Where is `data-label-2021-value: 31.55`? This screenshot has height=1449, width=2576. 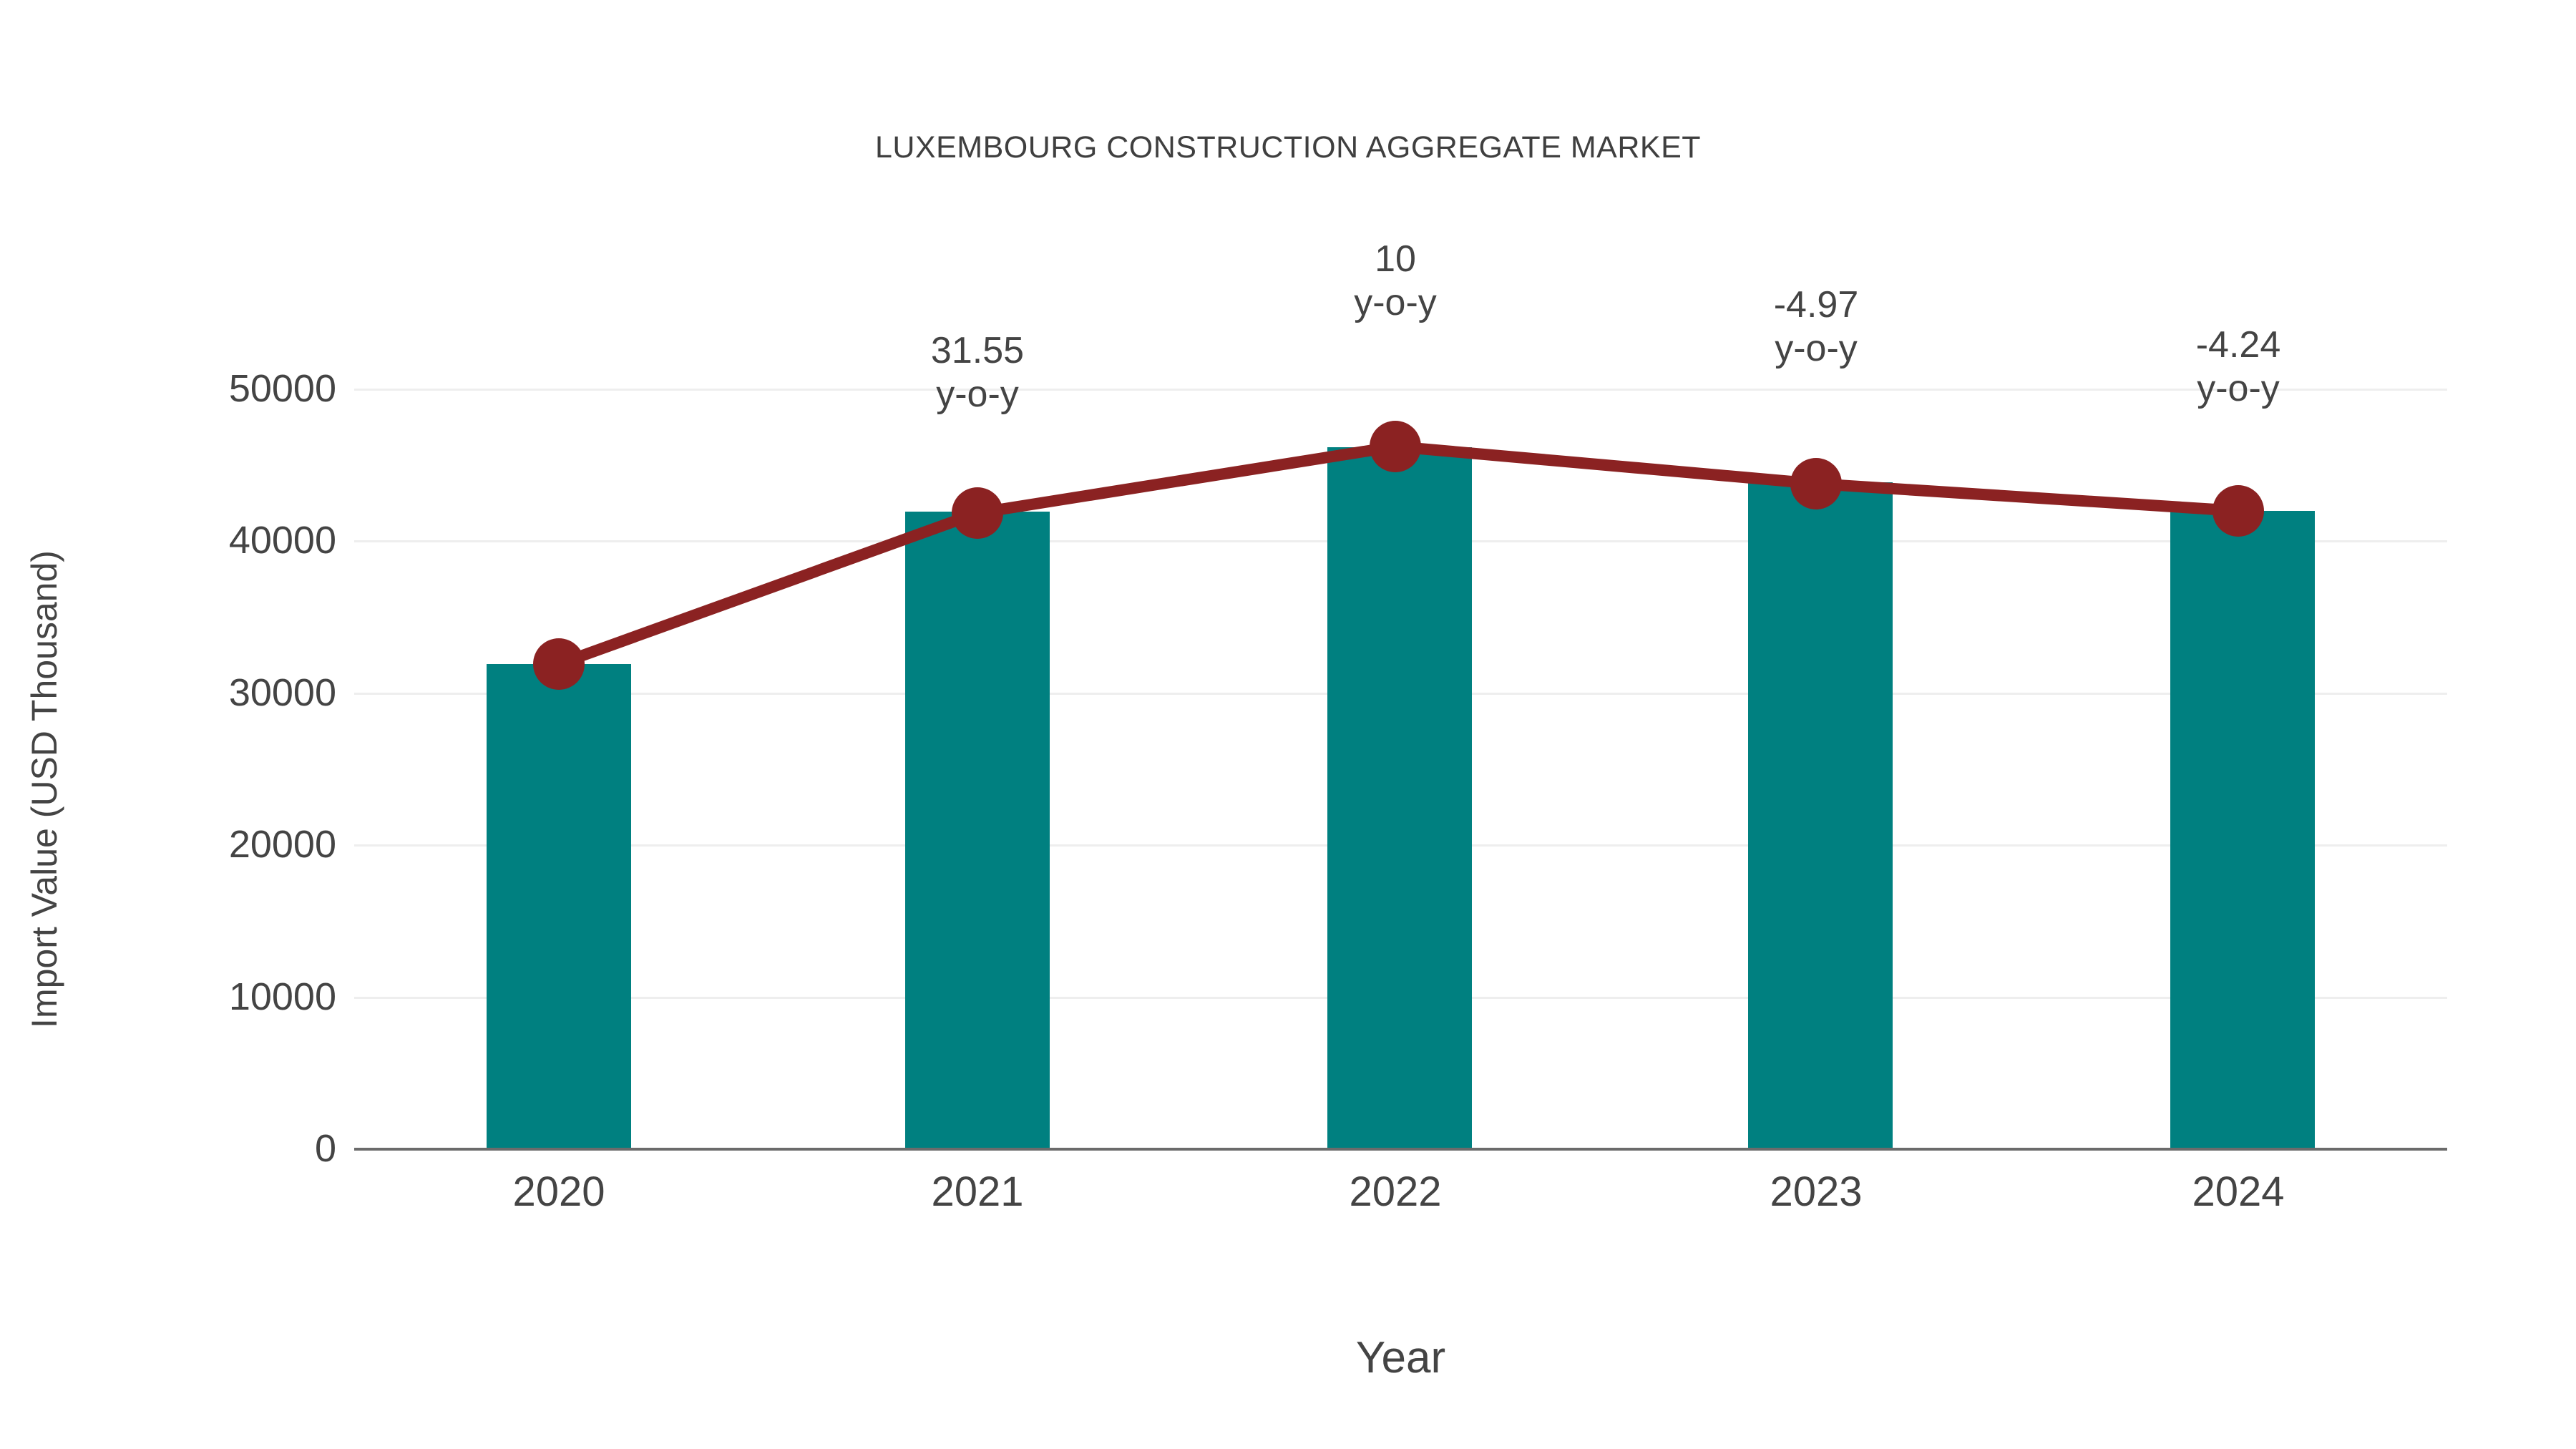 data-label-2021-value: 31.55 is located at coordinates (977, 350).